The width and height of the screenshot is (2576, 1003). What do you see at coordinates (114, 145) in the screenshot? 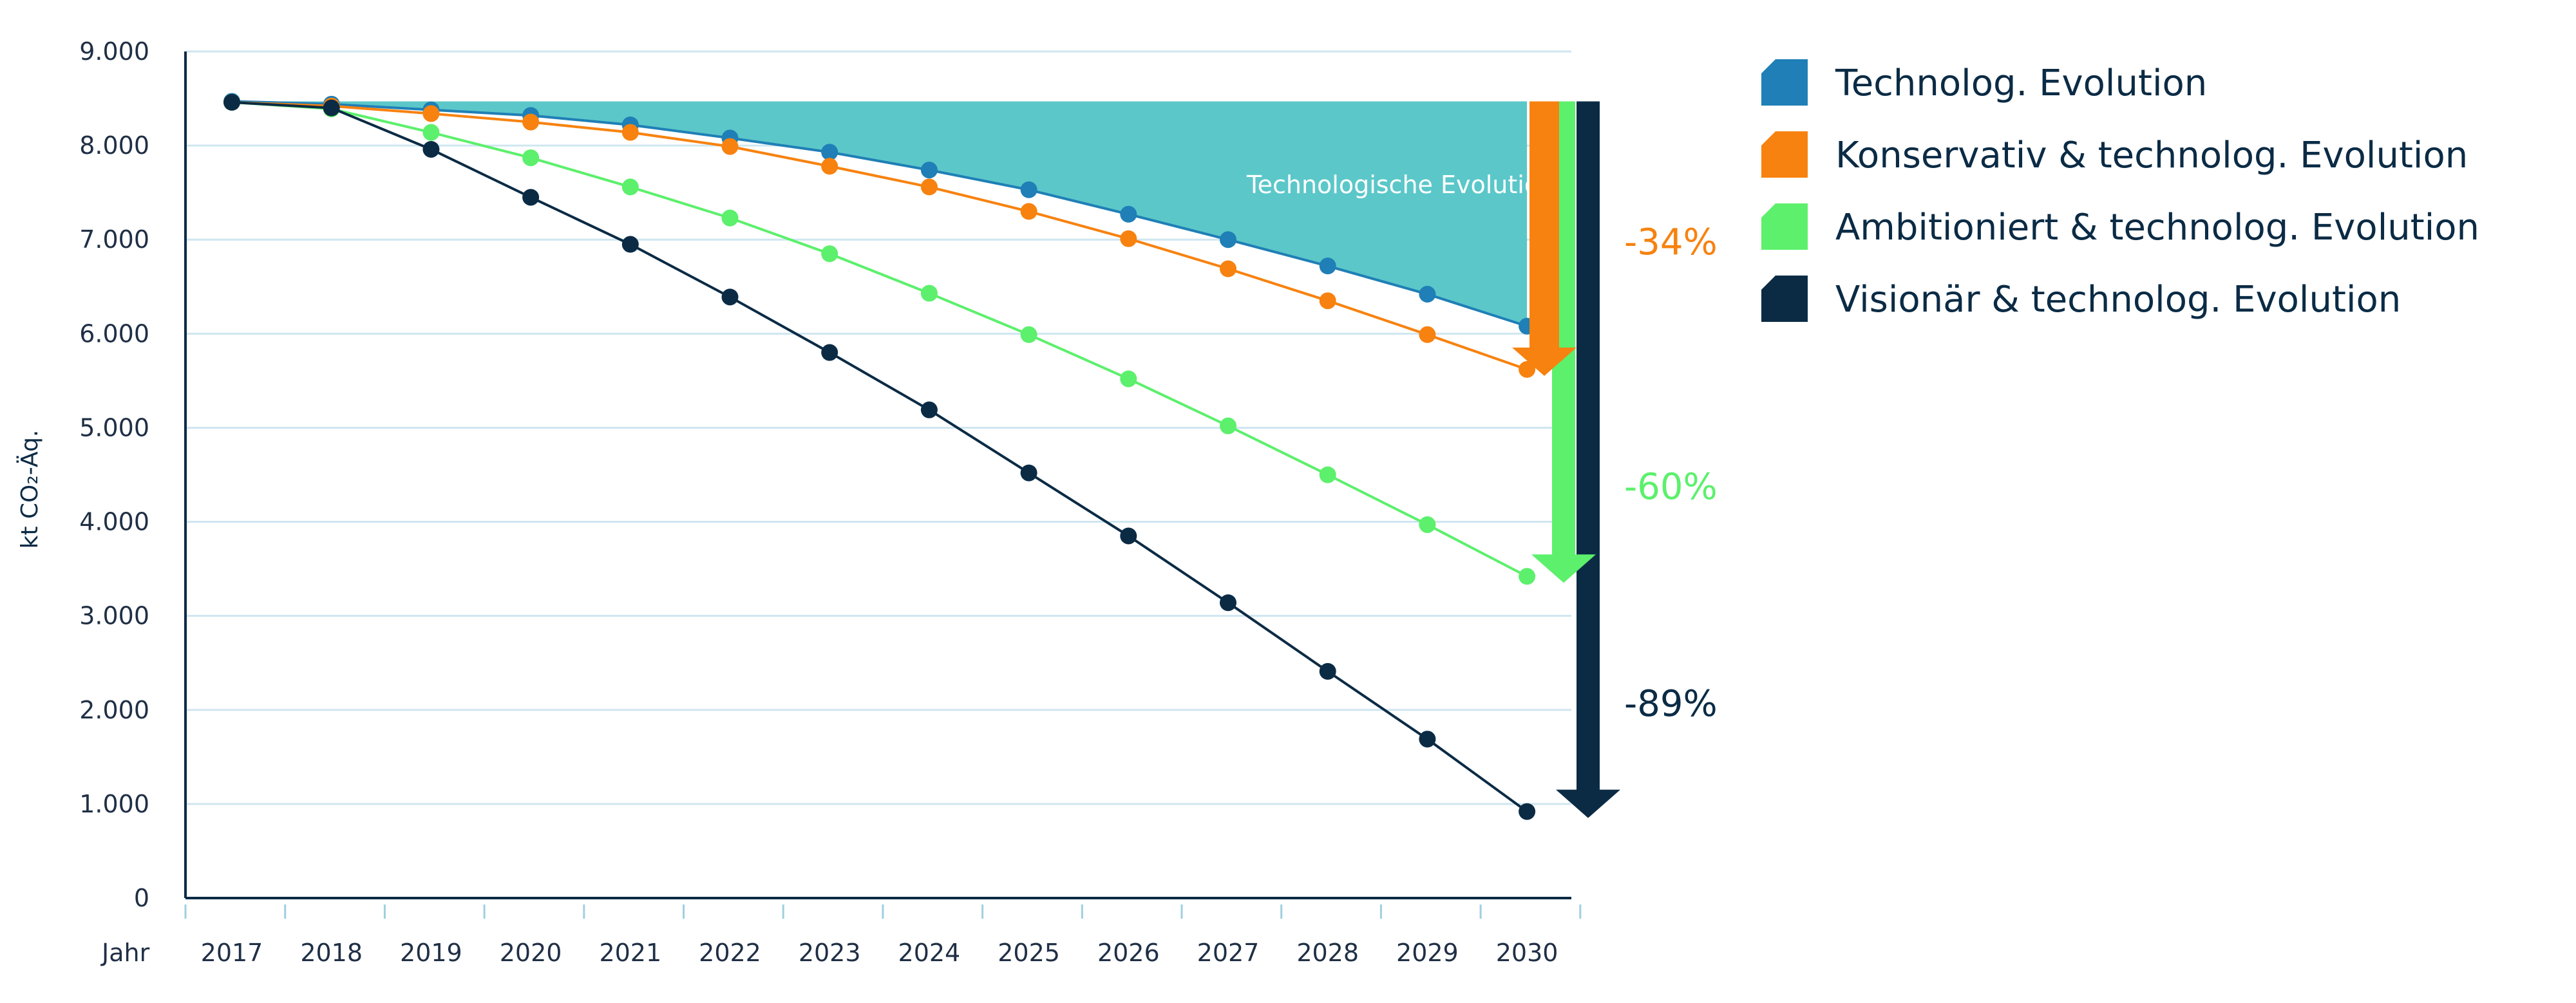
I see `y-tick-label: 8.000` at bounding box center [114, 145].